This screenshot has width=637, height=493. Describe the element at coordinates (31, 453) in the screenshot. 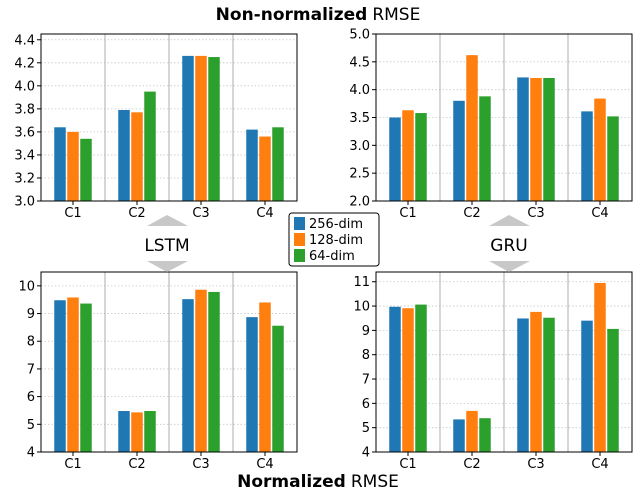

I see `lstm-norm-ytick-label-0: 4` at that location.